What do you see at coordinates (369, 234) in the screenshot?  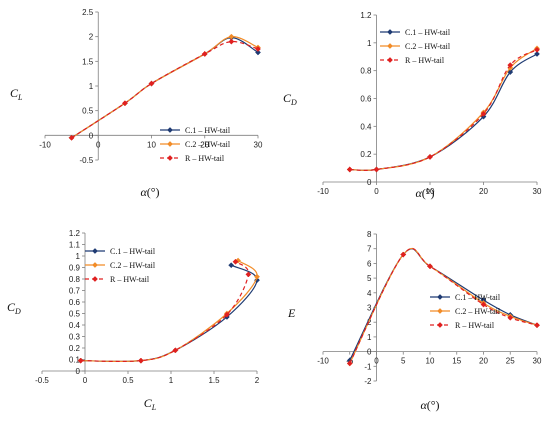 I see `y-tick-label: 8` at bounding box center [369, 234].